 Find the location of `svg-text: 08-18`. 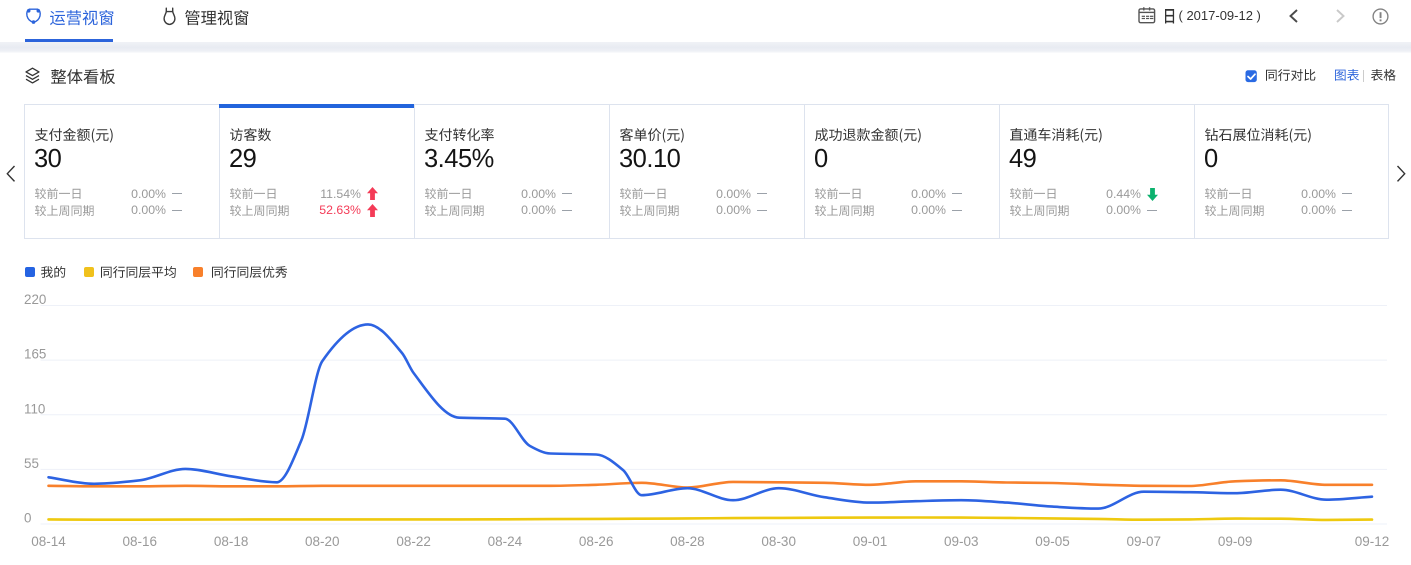

svg-text: 08-18 is located at coordinates (231, 541).